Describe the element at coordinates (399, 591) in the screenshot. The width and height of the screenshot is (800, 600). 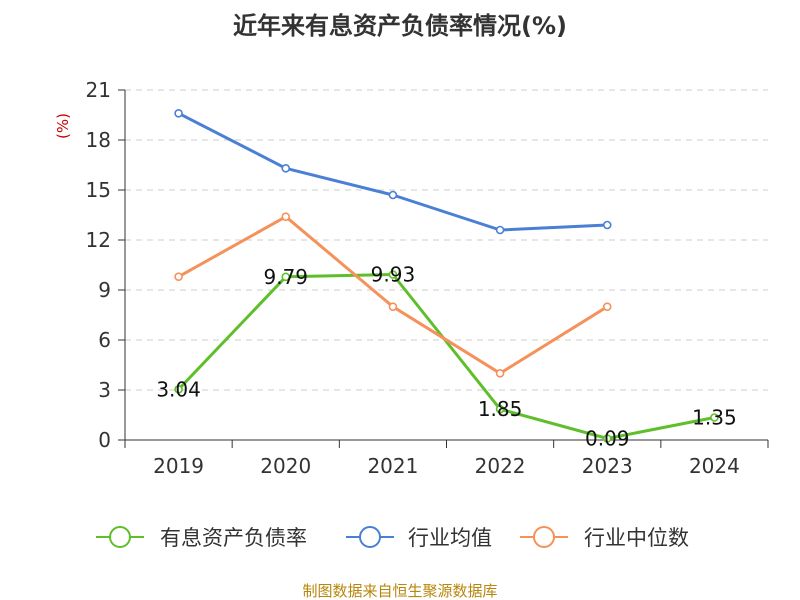
I see `source-note: 制图数据来自恒生聚源数据库` at that location.